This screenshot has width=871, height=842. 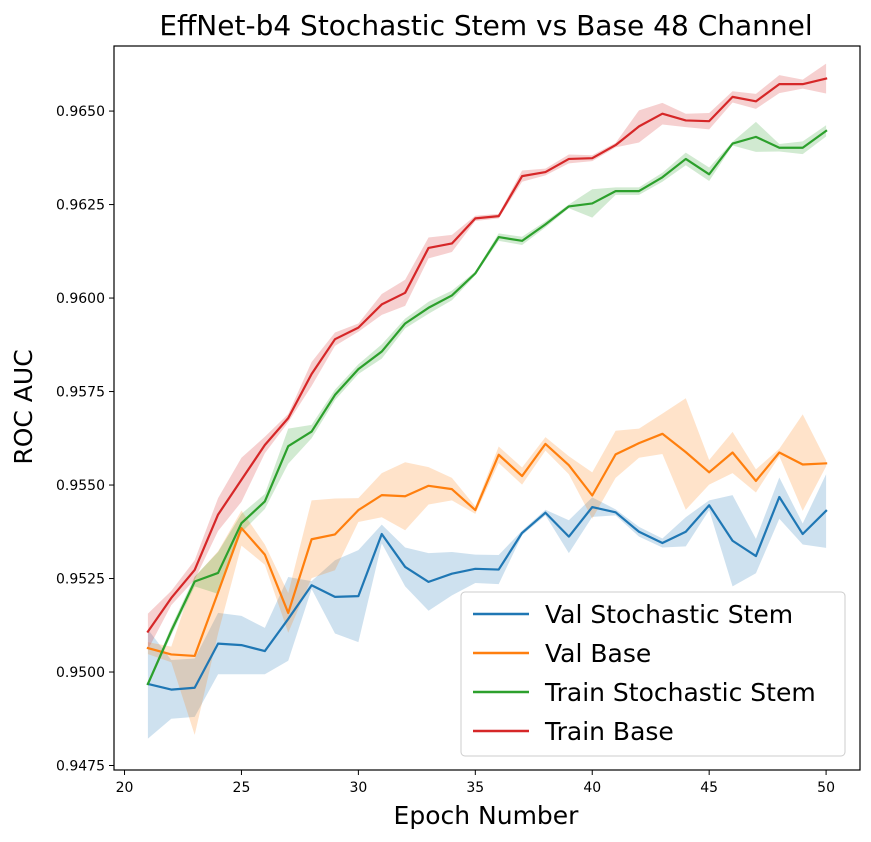 What do you see at coordinates (598, 653) in the screenshot?
I see `legend-label-1: Val Base` at bounding box center [598, 653].